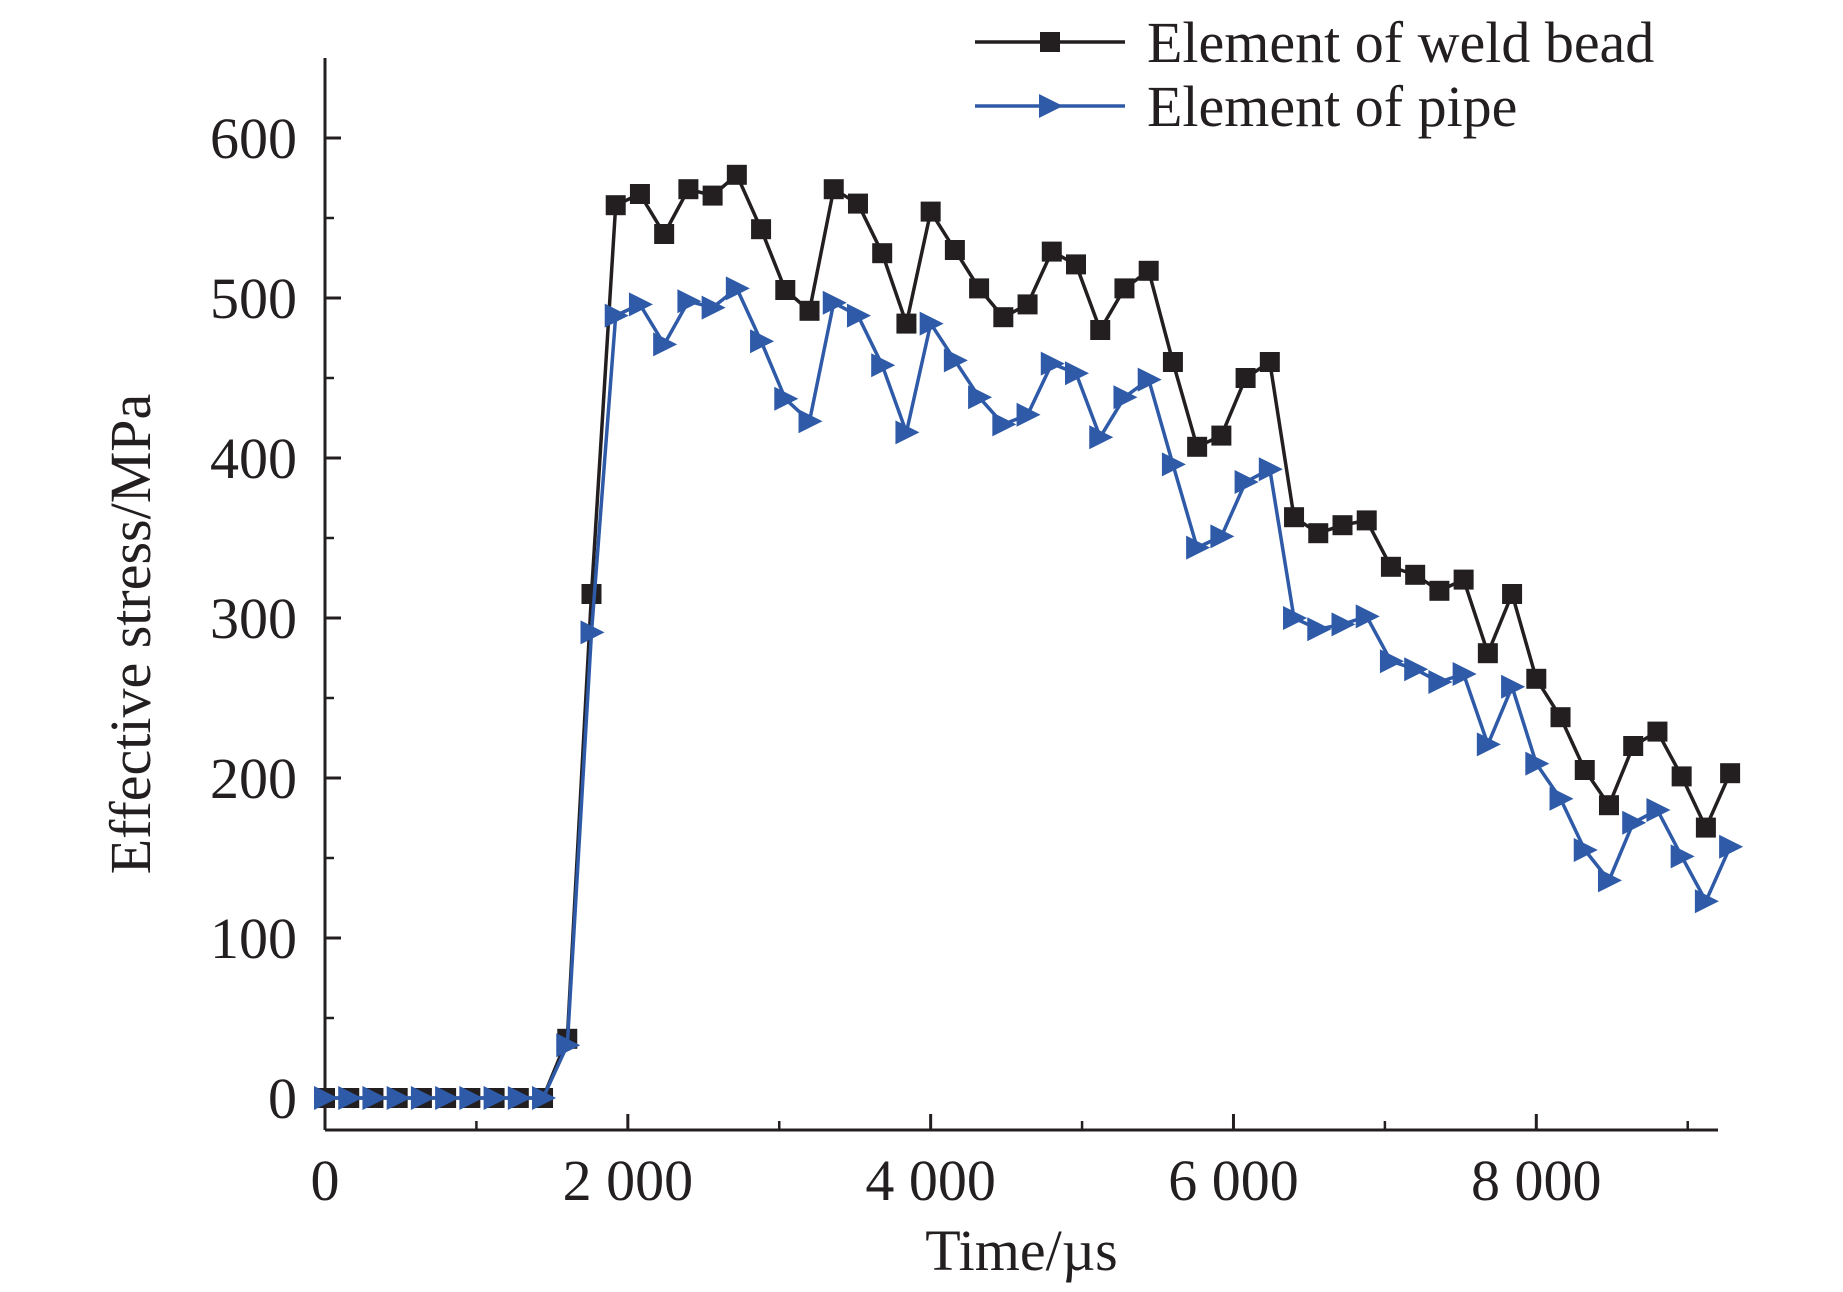 Image resolution: width=1843 pixels, height=1292 pixels. Describe the element at coordinates (253, 458) in the screenshot. I see `y-tick-label: 400` at that location.